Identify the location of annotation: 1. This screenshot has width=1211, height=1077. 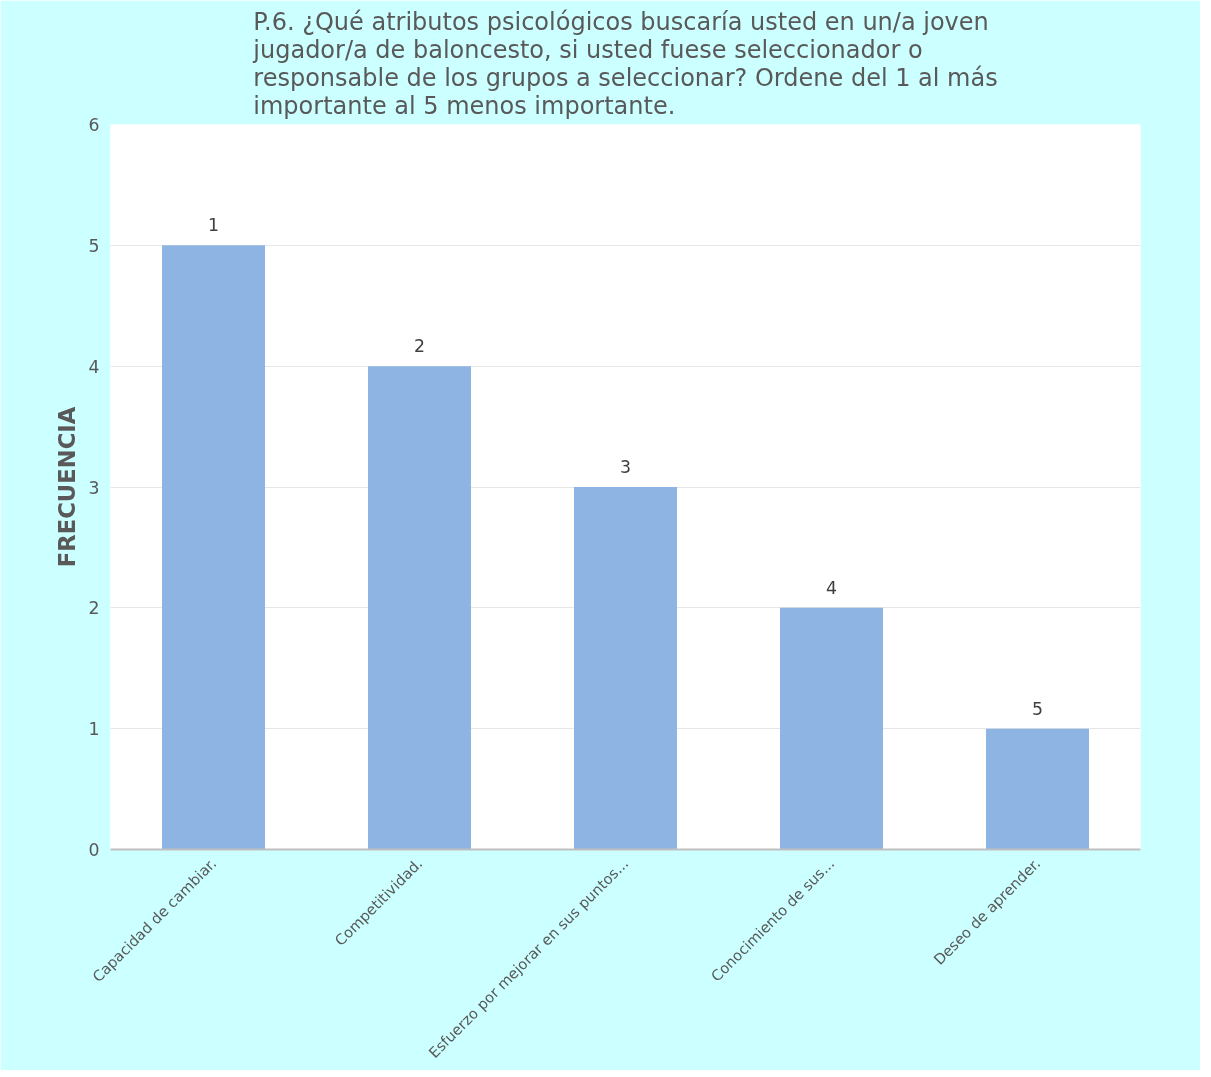
(213, 225).